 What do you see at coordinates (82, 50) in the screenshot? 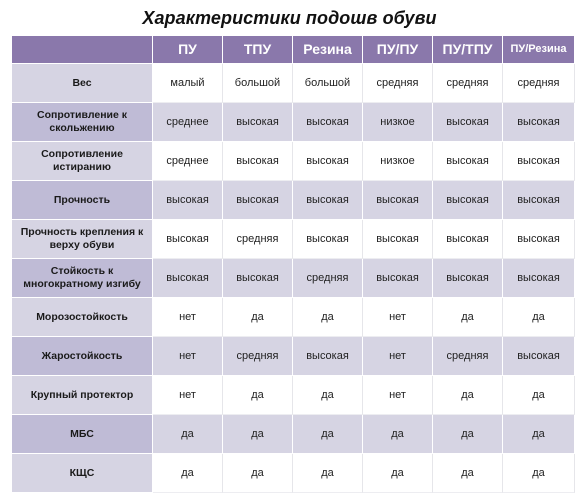
I see `table-header-corner` at bounding box center [82, 50].